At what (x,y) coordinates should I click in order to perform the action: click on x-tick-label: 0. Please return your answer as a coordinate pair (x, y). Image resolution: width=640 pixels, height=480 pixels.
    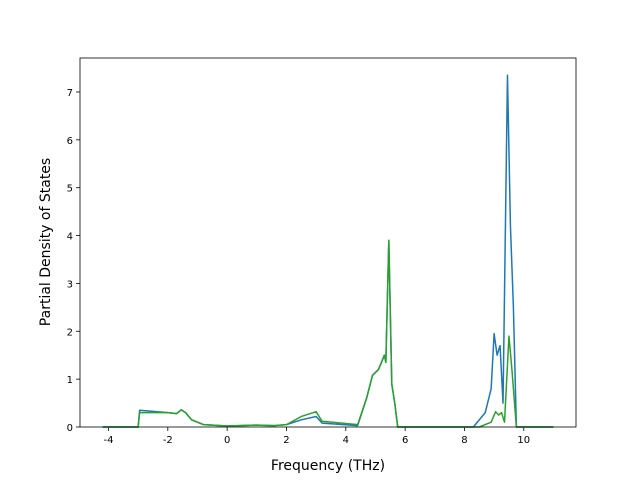
    Looking at the image, I should click on (227, 440).